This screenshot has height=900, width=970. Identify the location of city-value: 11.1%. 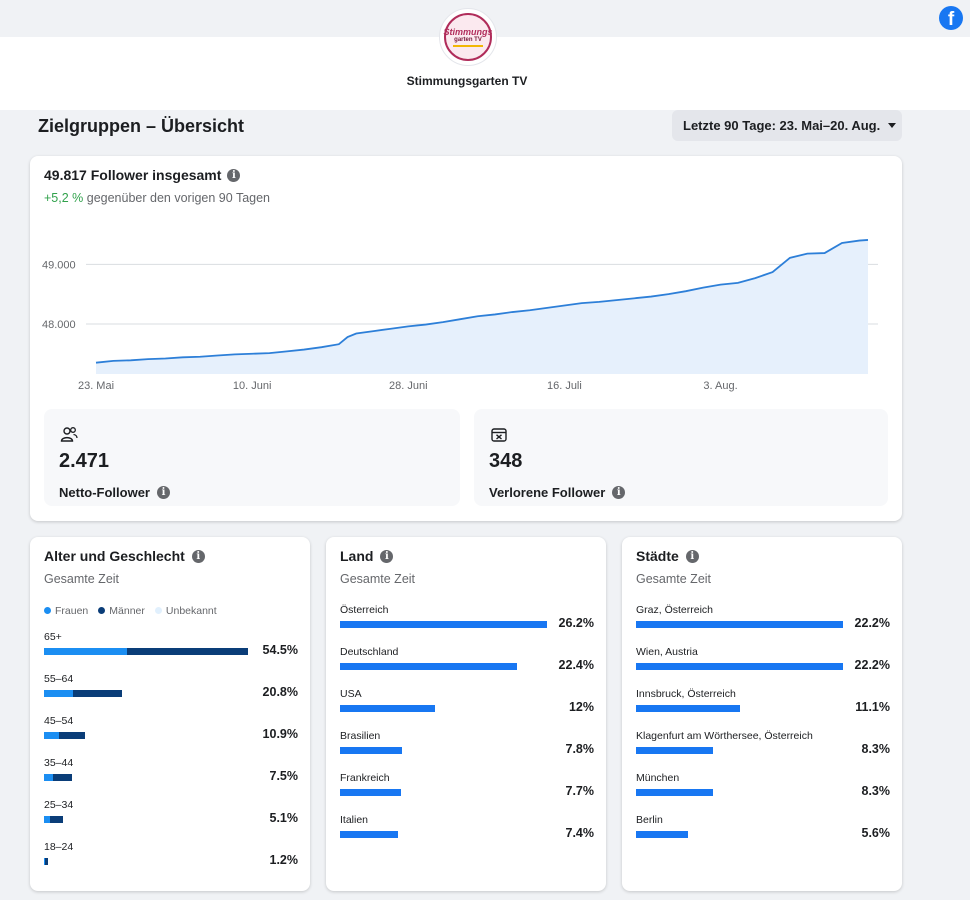
(872, 707).